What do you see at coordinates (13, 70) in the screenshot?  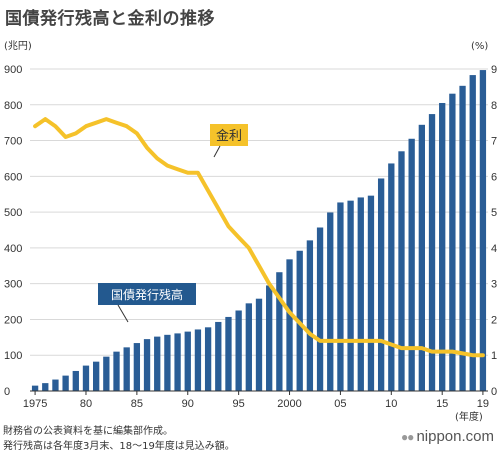 I see `left-tick-label: 900` at bounding box center [13, 70].